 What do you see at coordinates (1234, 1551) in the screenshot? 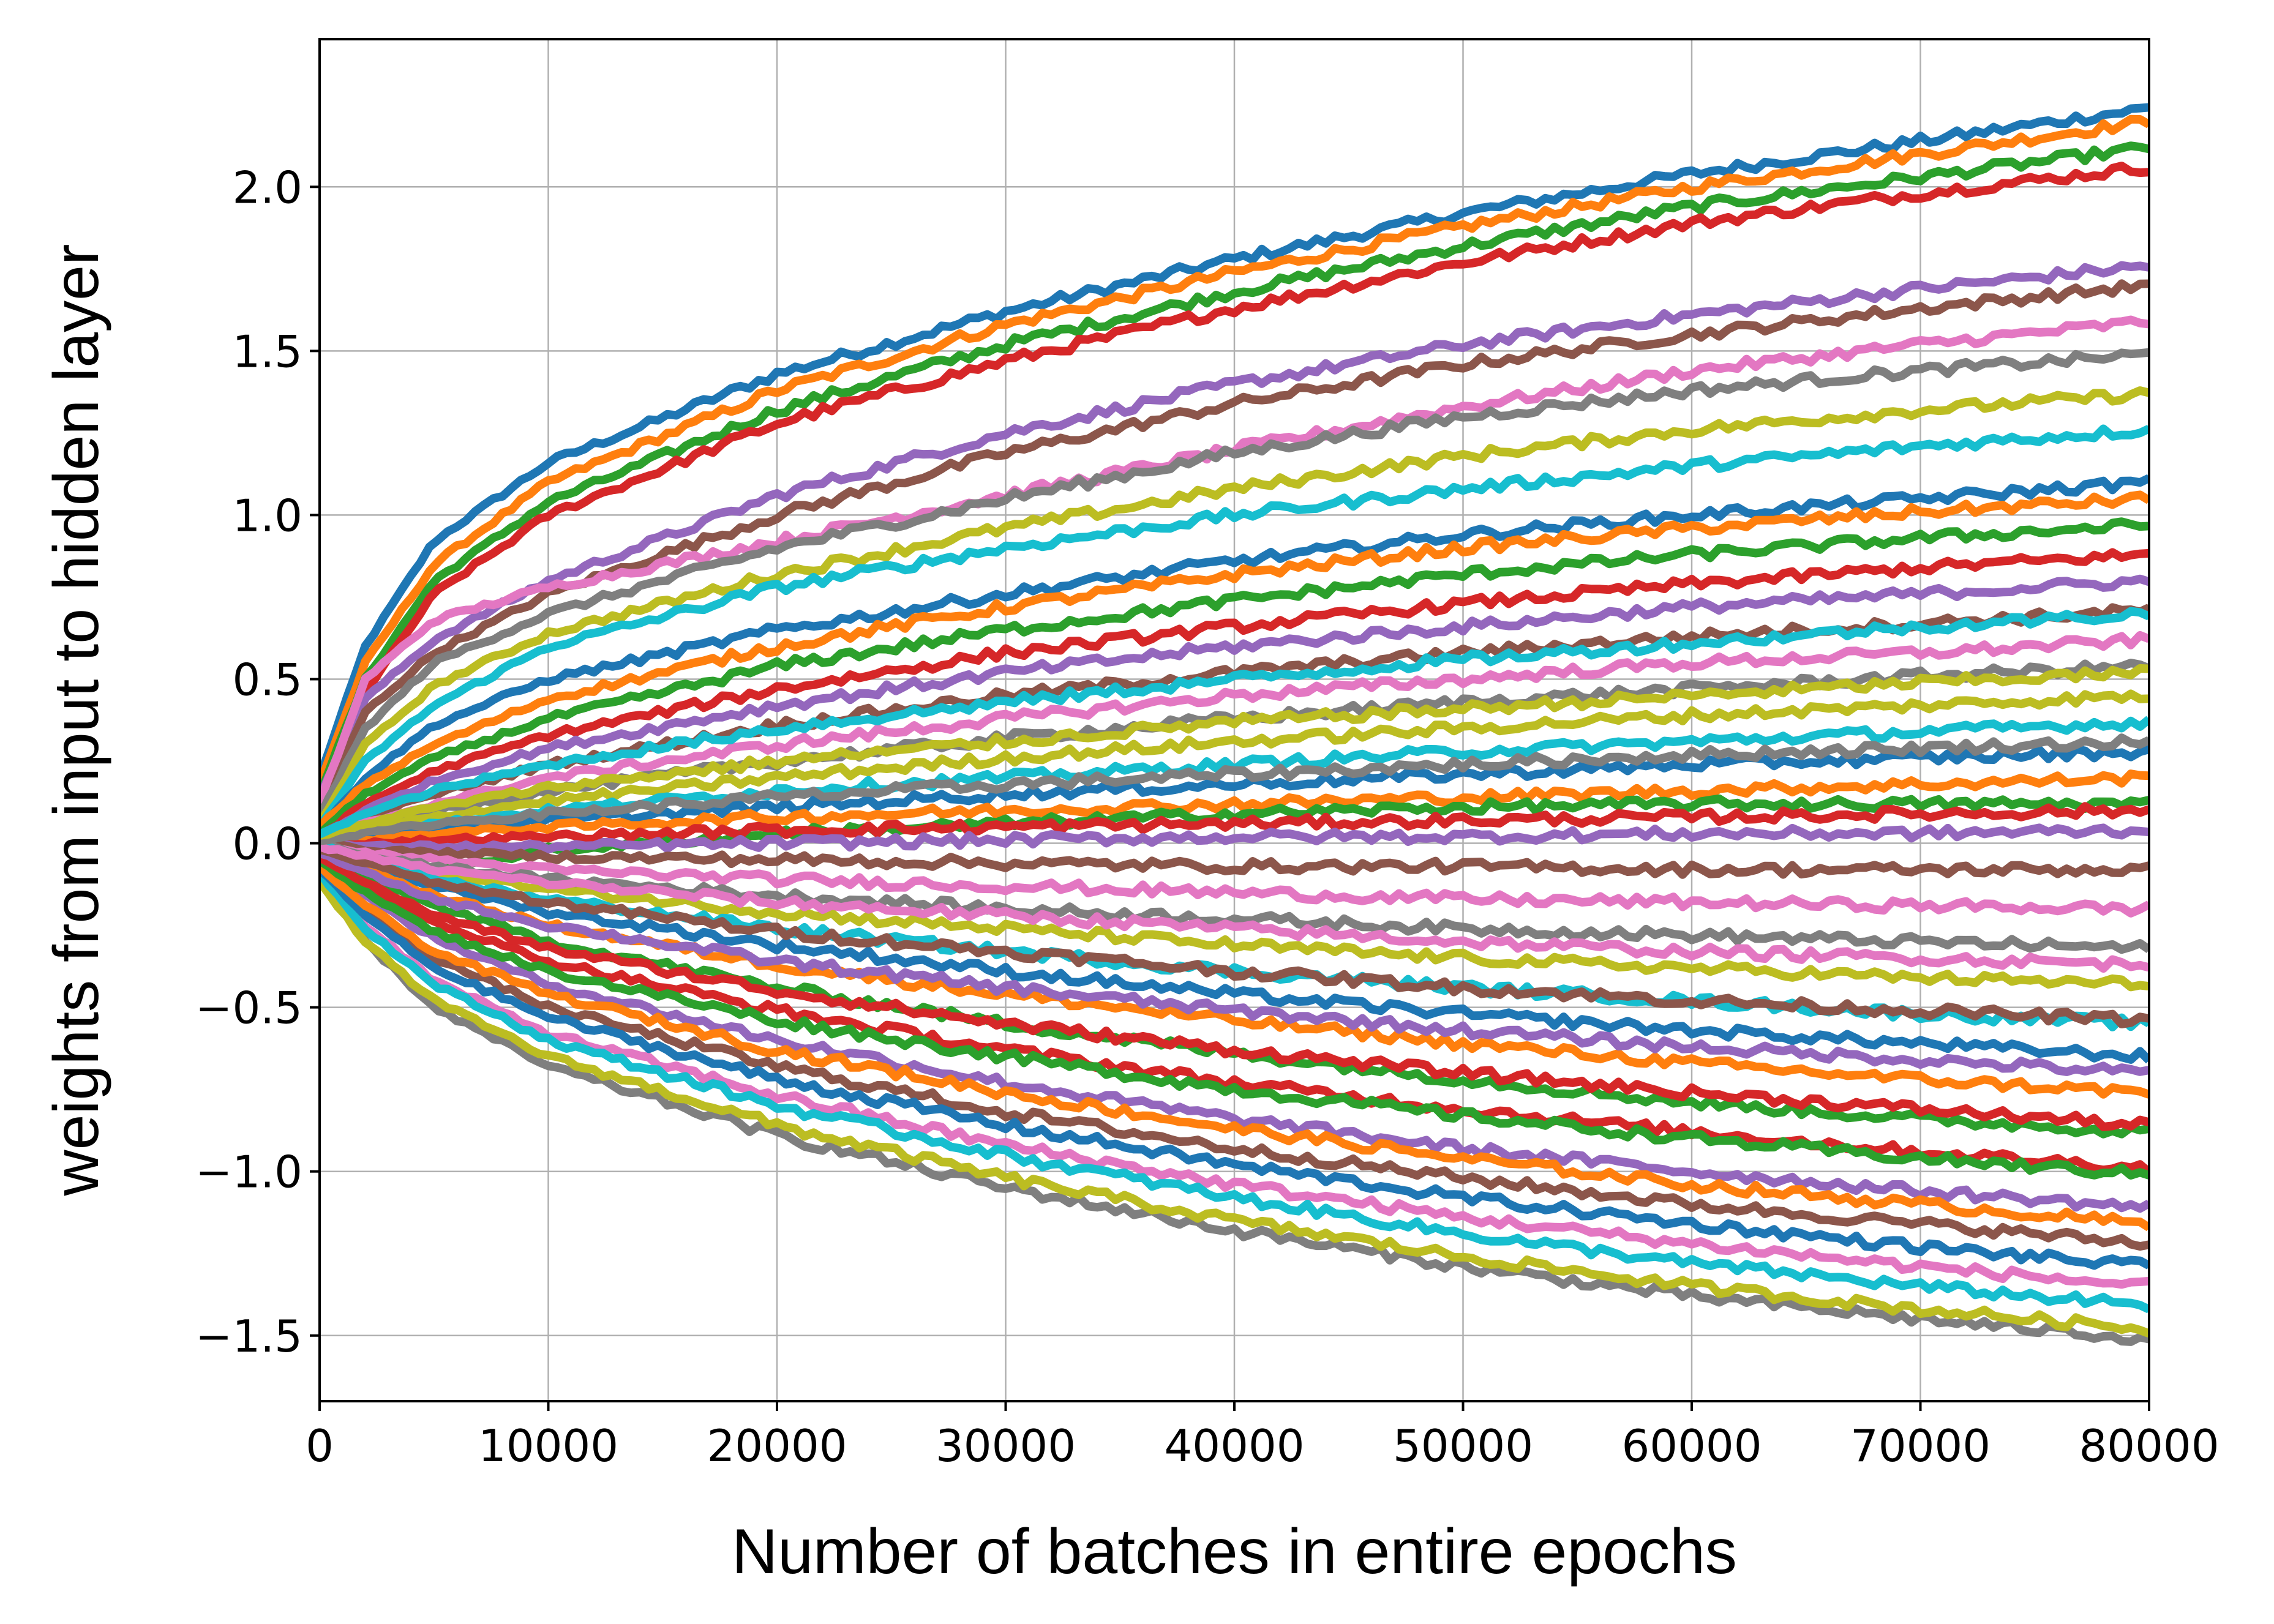
I see `x-axis-label: Number of batches in entire epochs` at bounding box center [1234, 1551].